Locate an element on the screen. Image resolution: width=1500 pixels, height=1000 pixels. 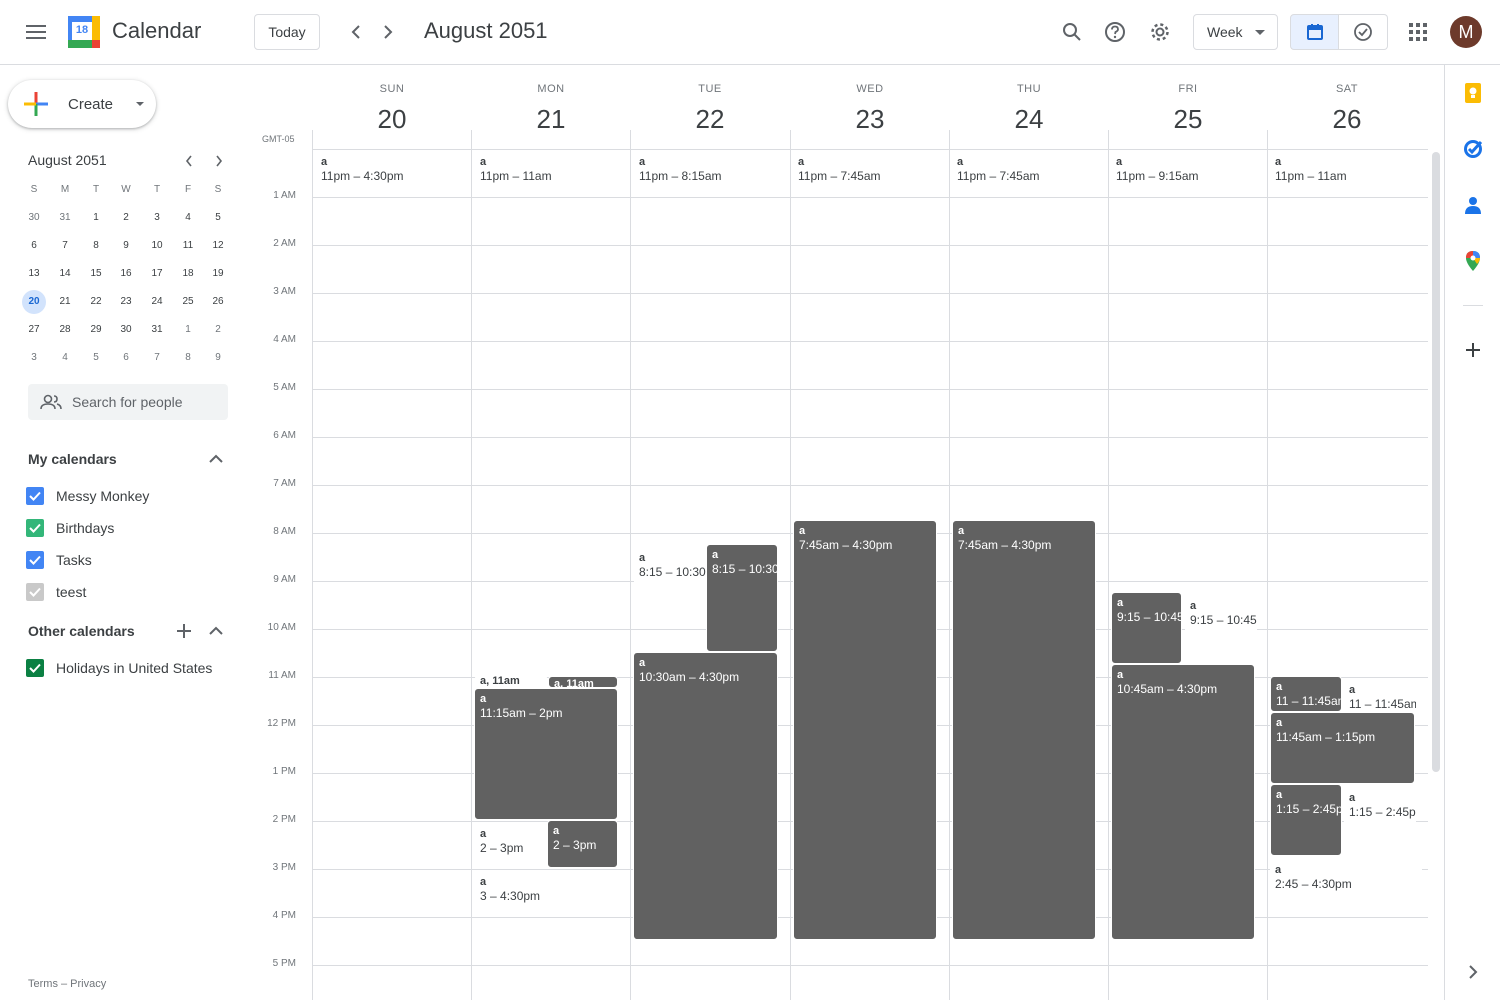
day-number: 21 is located at coordinates (551, 119).